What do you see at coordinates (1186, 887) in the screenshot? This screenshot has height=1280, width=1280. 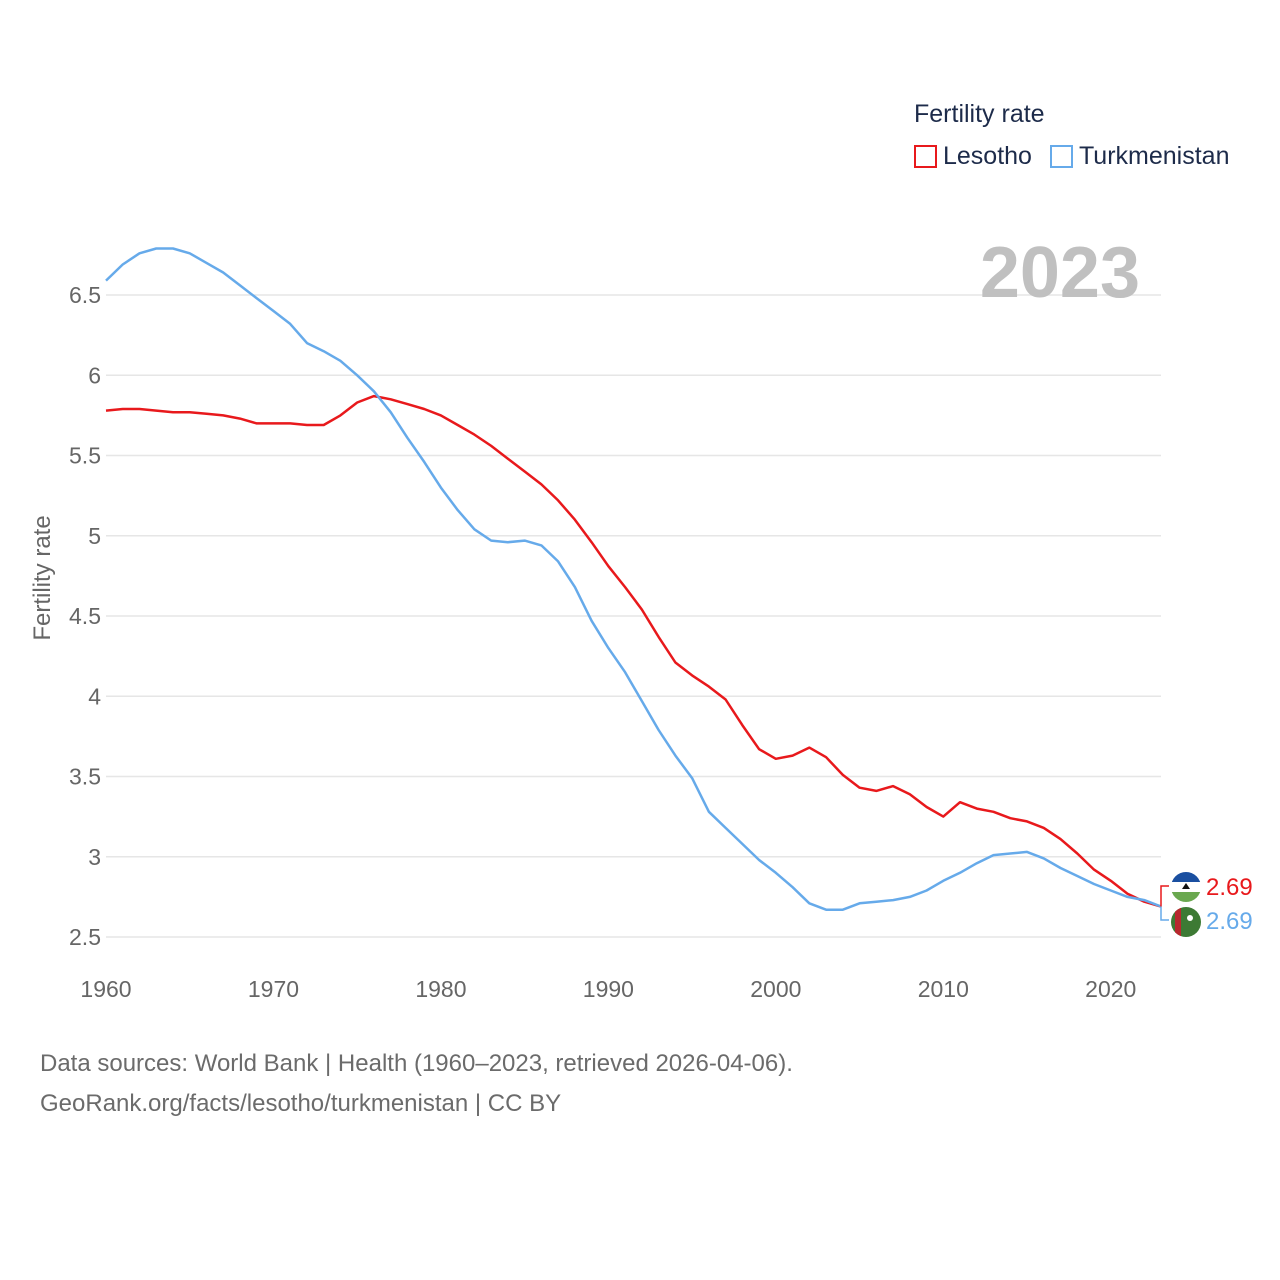 I see `flag-lesotho-icon` at bounding box center [1186, 887].